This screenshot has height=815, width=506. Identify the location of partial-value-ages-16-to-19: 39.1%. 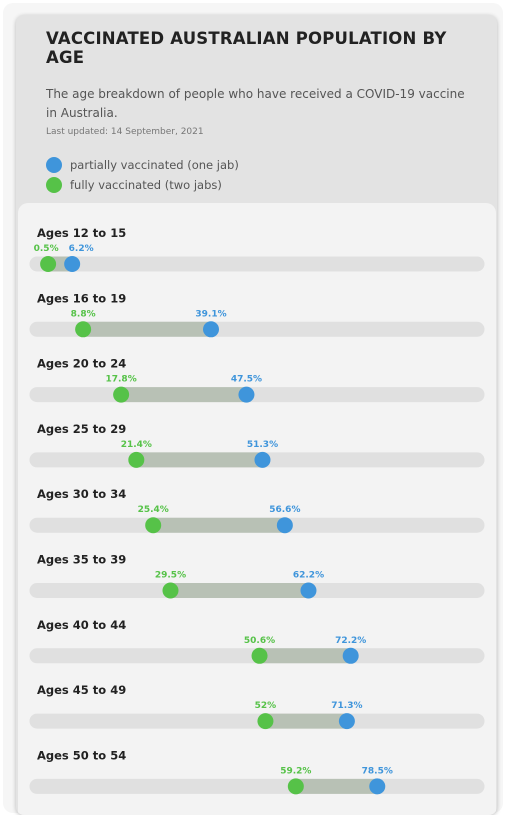
(210, 314).